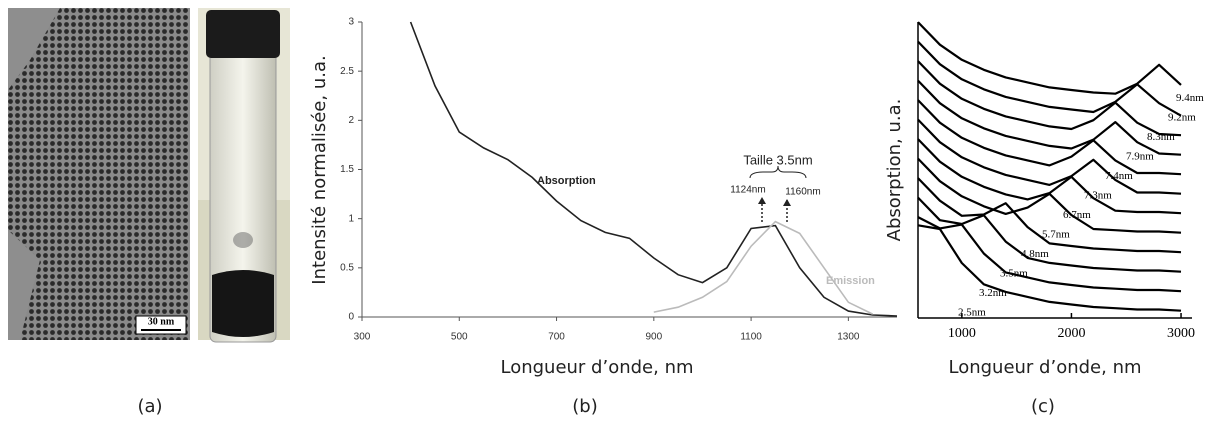  I want to click on vial-photo, so click(244, 175).